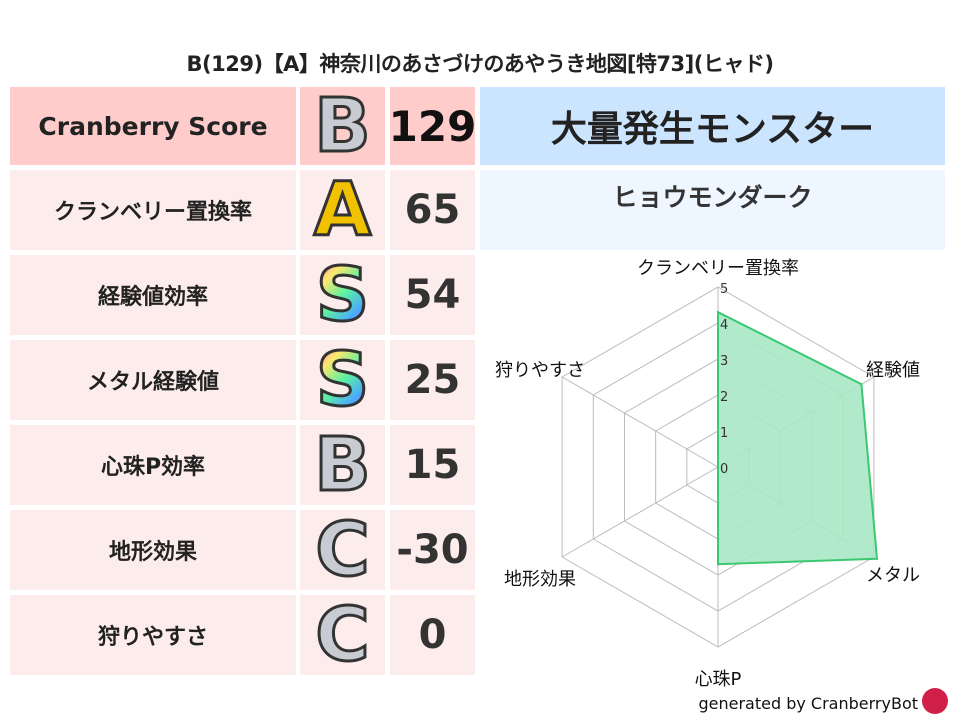  Describe the element at coordinates (724, 325) in the screenshot. I see `tick-label: 4` at that location.